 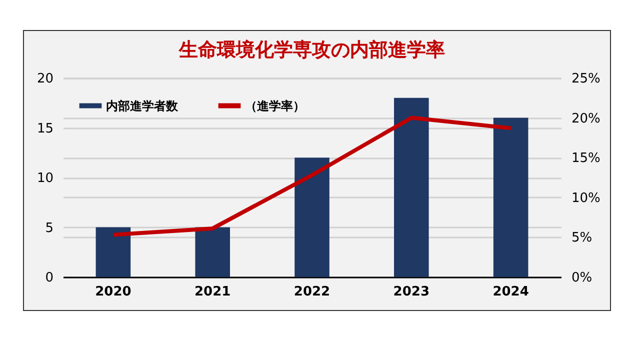 I want to click on legend-label: （進学率）, so click(x=275, y=105).